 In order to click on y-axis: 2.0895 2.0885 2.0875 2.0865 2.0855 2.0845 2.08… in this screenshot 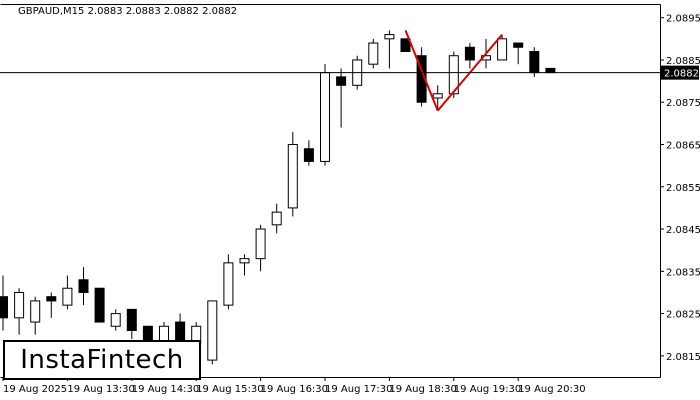, I will do `click(680, 188)`.